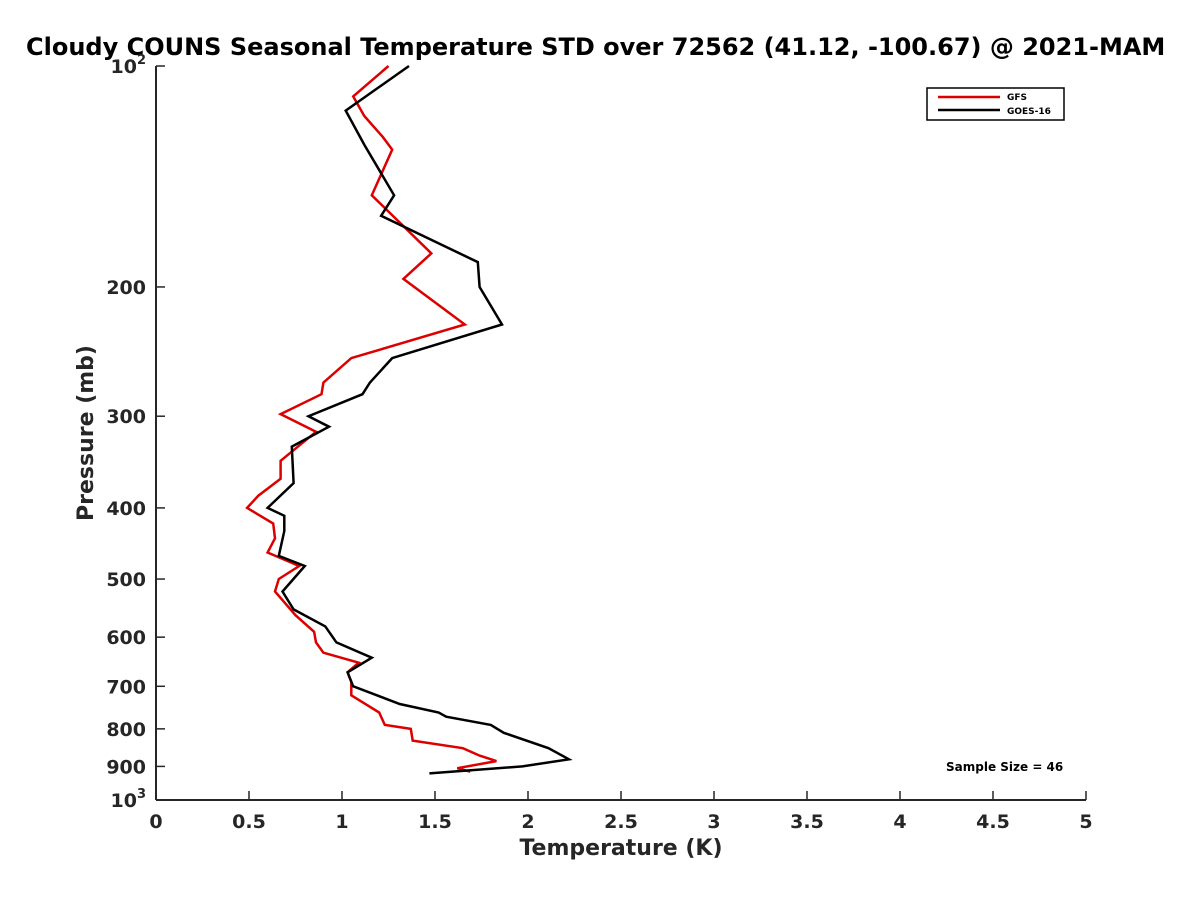 The image size is (1200, 900). I want to click on y-tick-label: 400, so click(126, 509).